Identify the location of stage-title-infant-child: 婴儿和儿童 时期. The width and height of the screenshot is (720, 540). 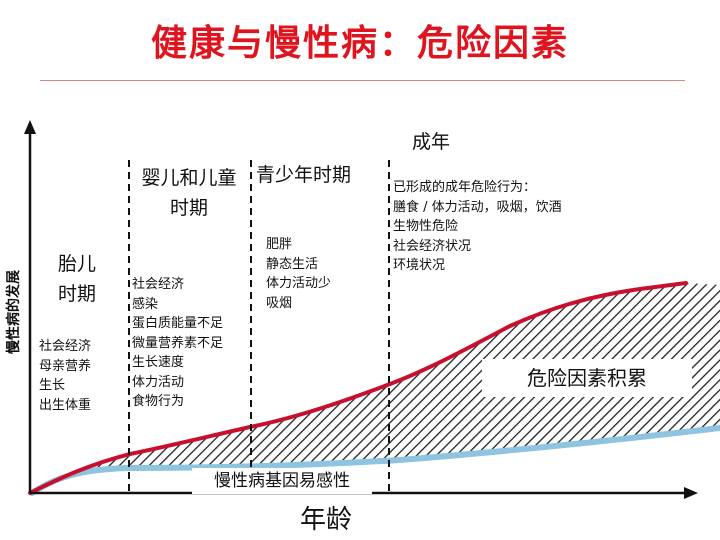
(189, 193).